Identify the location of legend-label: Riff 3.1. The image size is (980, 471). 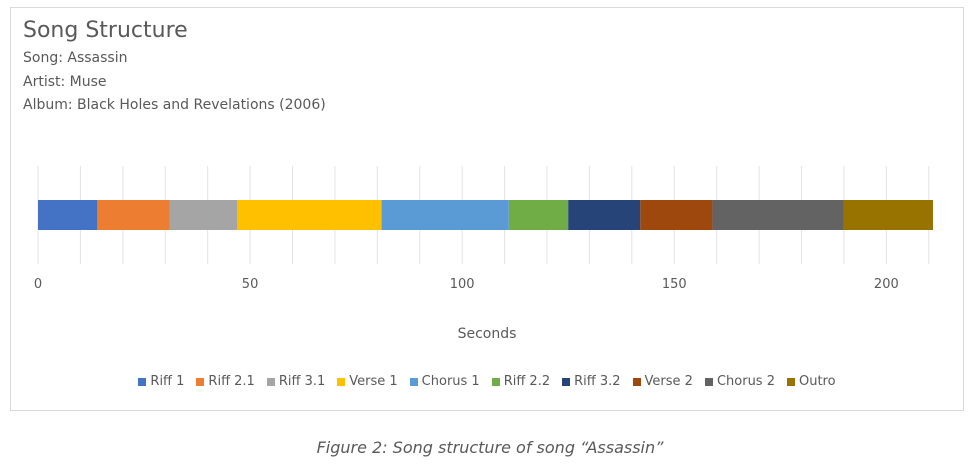
(302, 381).